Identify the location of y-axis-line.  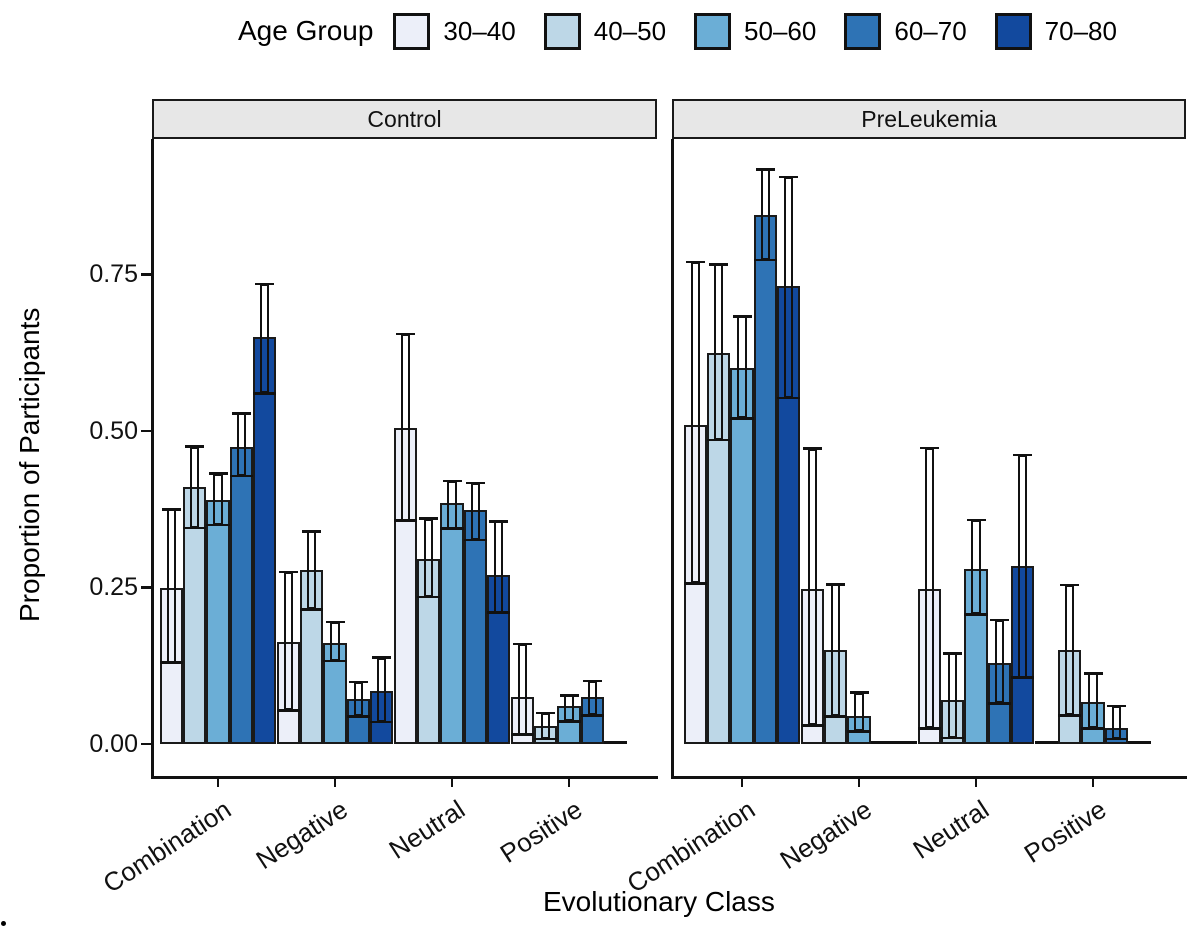
(152, 458).